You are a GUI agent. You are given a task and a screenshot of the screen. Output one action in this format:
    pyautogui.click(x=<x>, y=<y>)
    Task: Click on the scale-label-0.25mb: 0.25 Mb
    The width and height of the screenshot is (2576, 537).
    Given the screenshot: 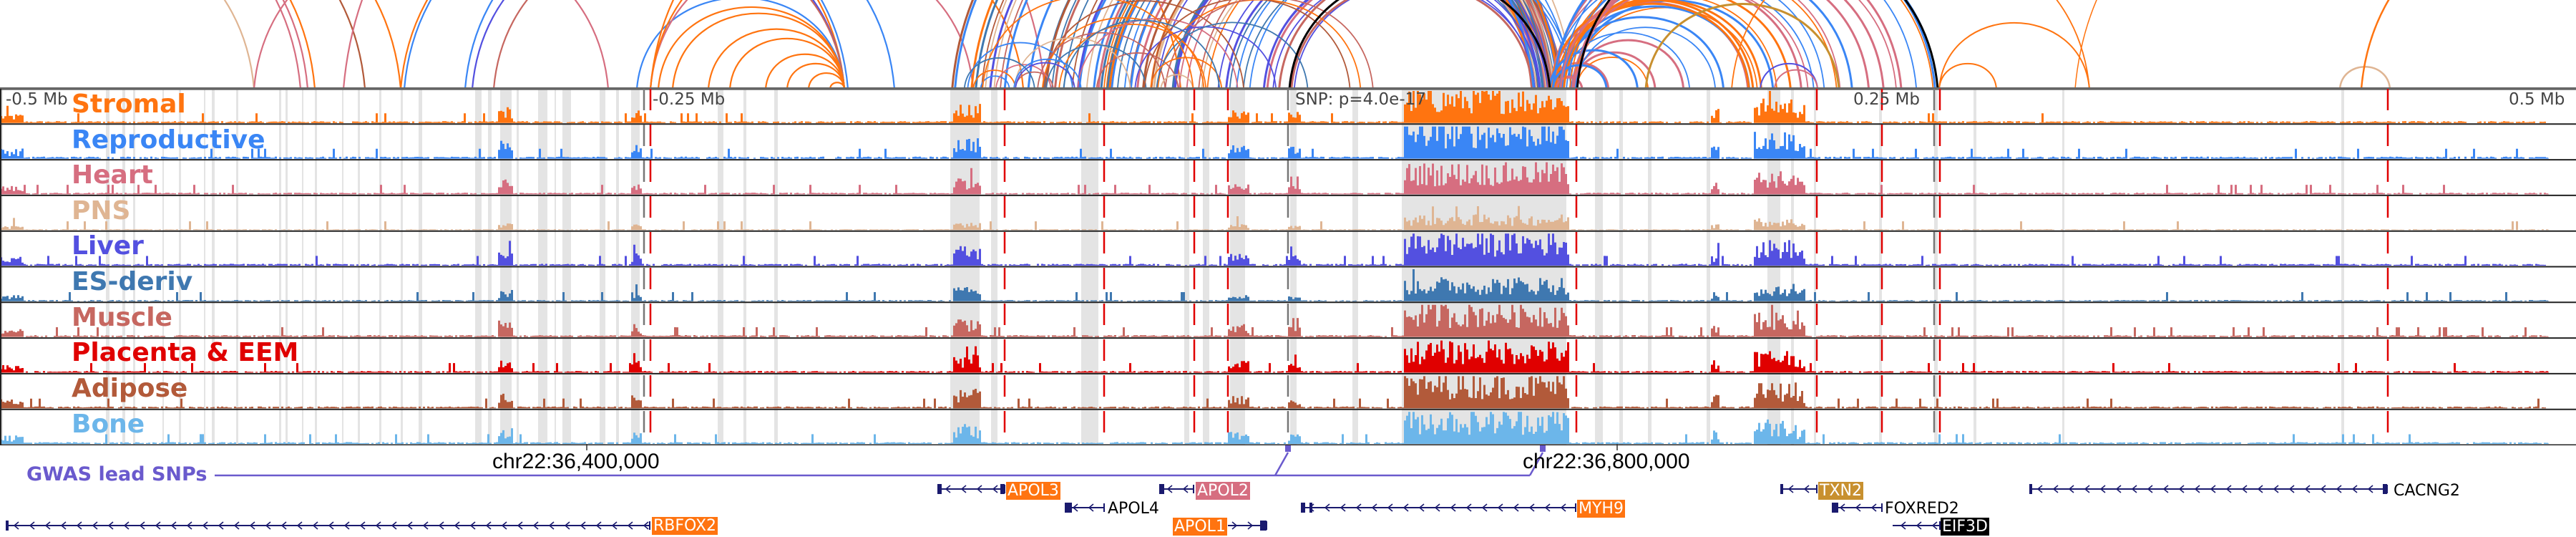 What is the action you would take?
    pyautogui.click(x=1886, y=99)
    